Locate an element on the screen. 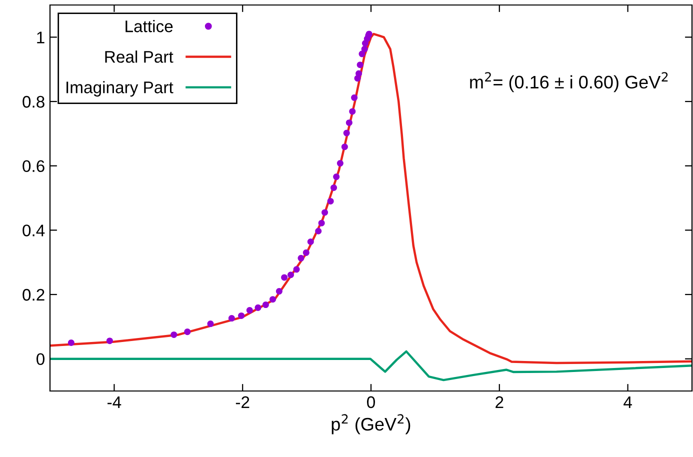 The height and width of the screenshot is (457, 693). legend-label: Imaginary Part is located at coordinates (120, 89).